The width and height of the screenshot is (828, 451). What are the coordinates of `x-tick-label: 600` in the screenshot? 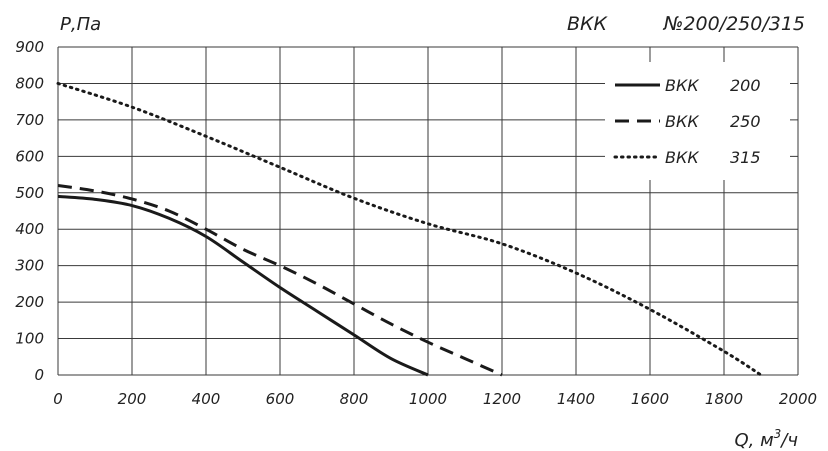 It's located at (280, 399).